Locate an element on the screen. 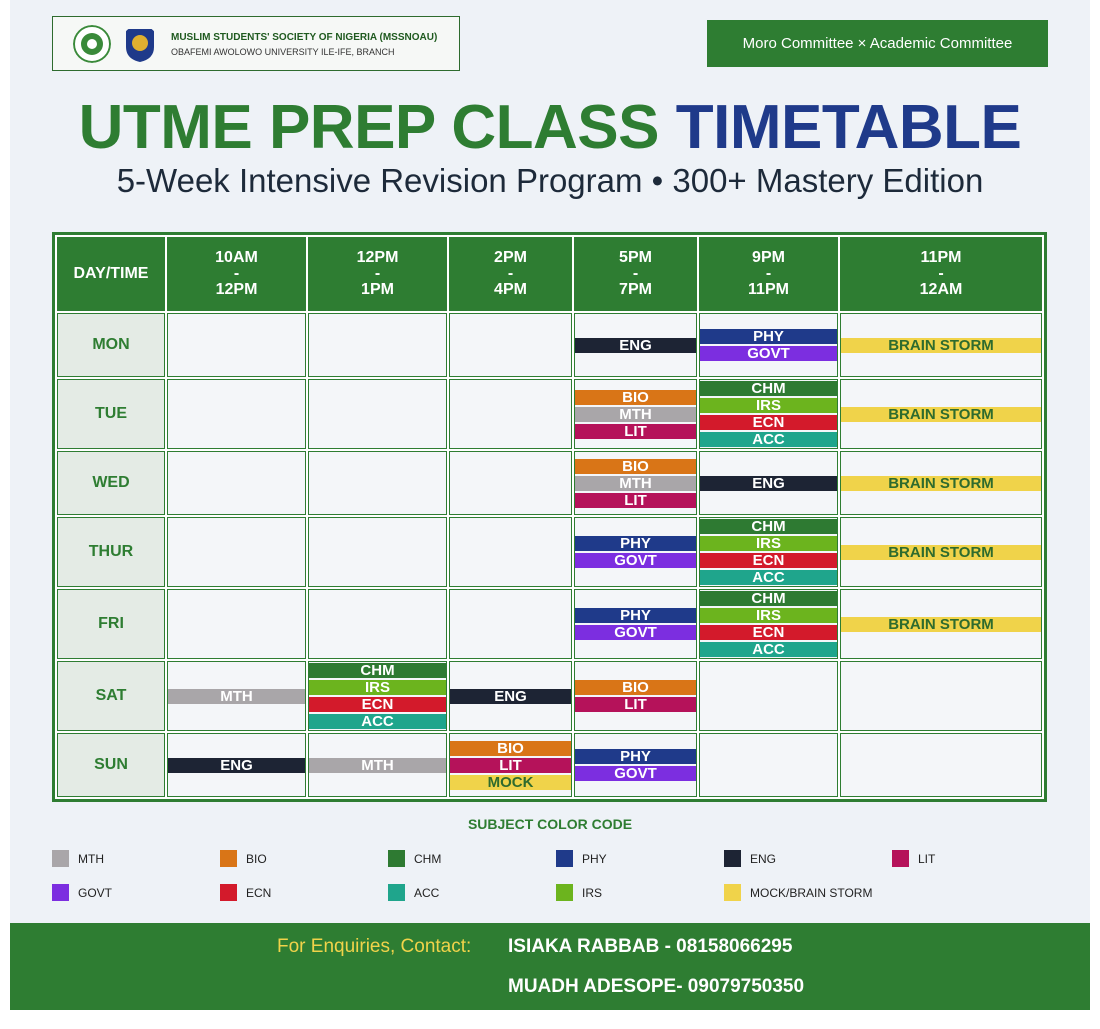  title-part: TIMETABLE is located at coordinates (848, 127).